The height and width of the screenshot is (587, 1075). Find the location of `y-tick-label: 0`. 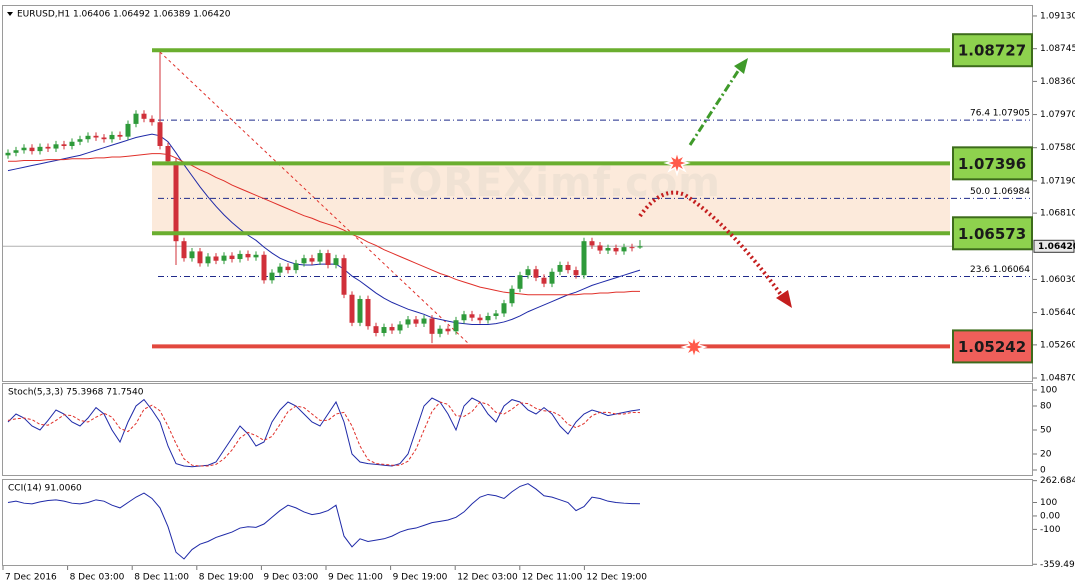

y-tick-label: 0 is located at coordinates (1043, 471).